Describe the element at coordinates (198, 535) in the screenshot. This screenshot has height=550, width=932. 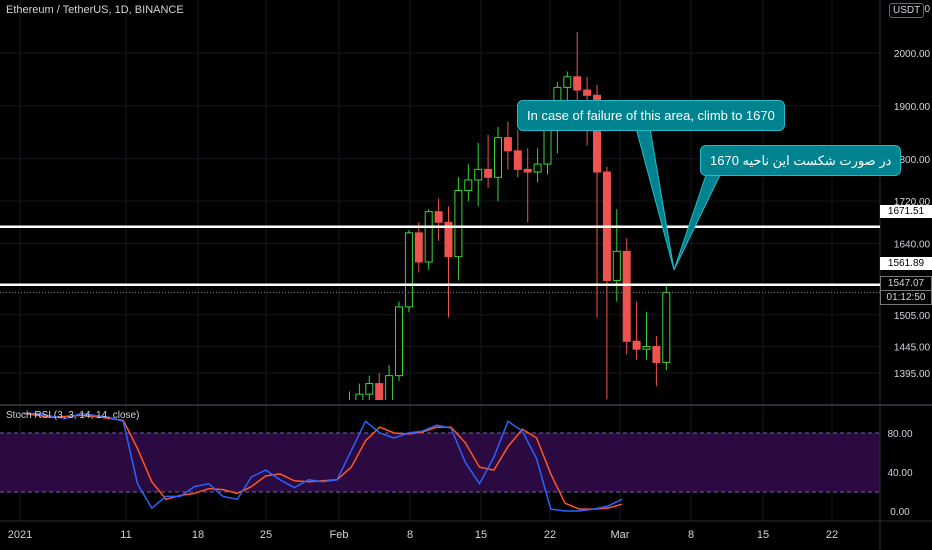
I see `time-tick-label: 18` at that location.